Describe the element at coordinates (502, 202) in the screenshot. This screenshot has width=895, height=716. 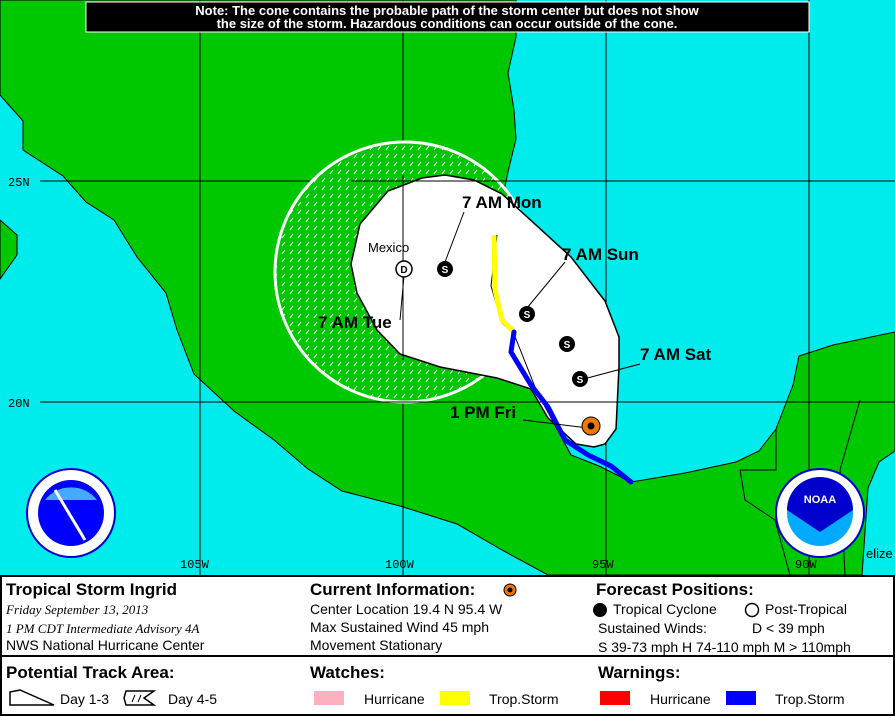
I see `label-7am-mon: 7 AM Mon` at that location.